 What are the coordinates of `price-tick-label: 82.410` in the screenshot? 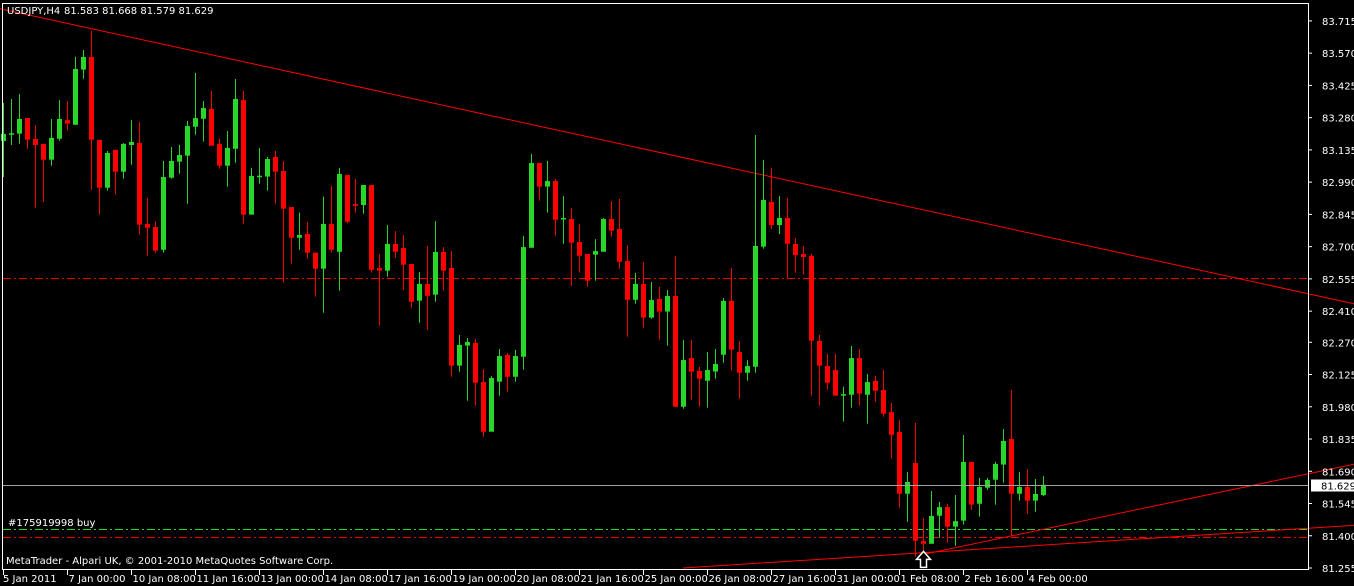 It's located at (1338, 312).